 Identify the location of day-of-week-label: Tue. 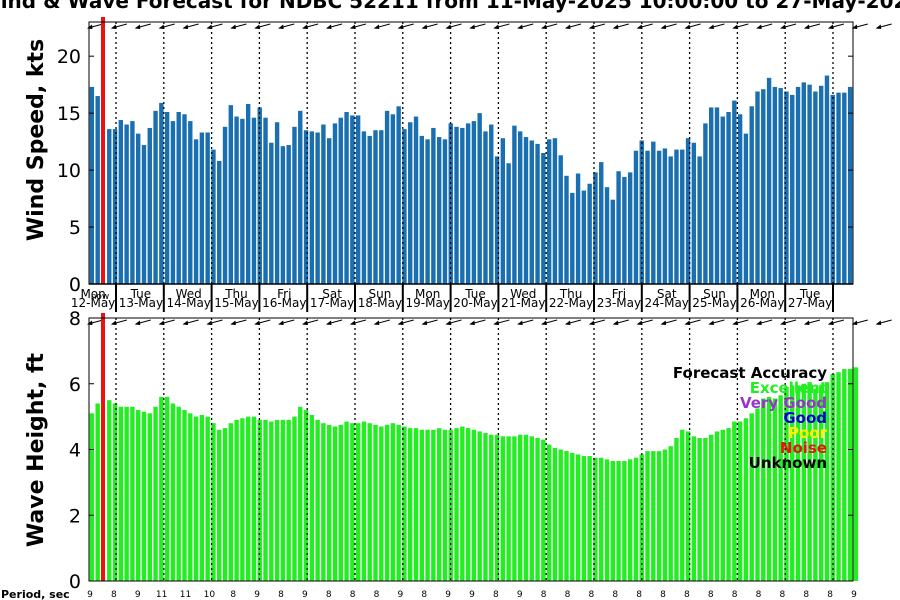
(810, 294).